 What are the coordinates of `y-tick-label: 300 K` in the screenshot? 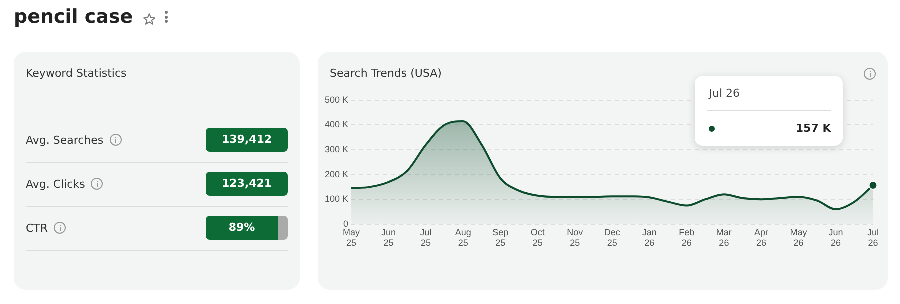 It's located at (336, 149).